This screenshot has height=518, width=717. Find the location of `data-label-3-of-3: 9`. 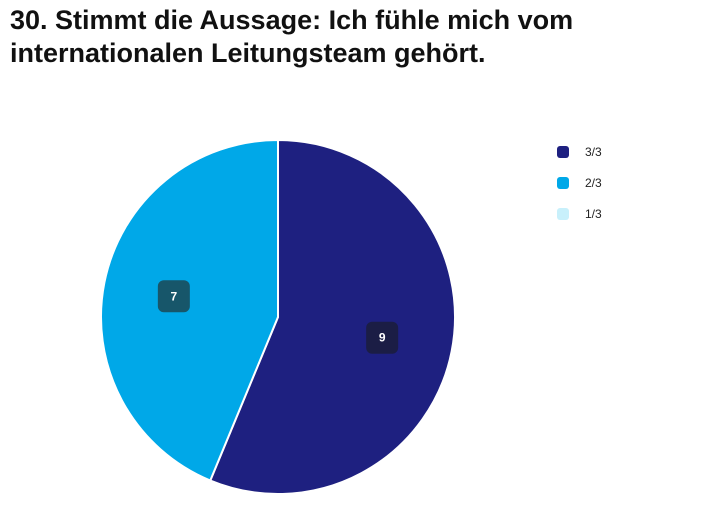

data-label-3-of-3: 9 is located at coordinates (382, 337).